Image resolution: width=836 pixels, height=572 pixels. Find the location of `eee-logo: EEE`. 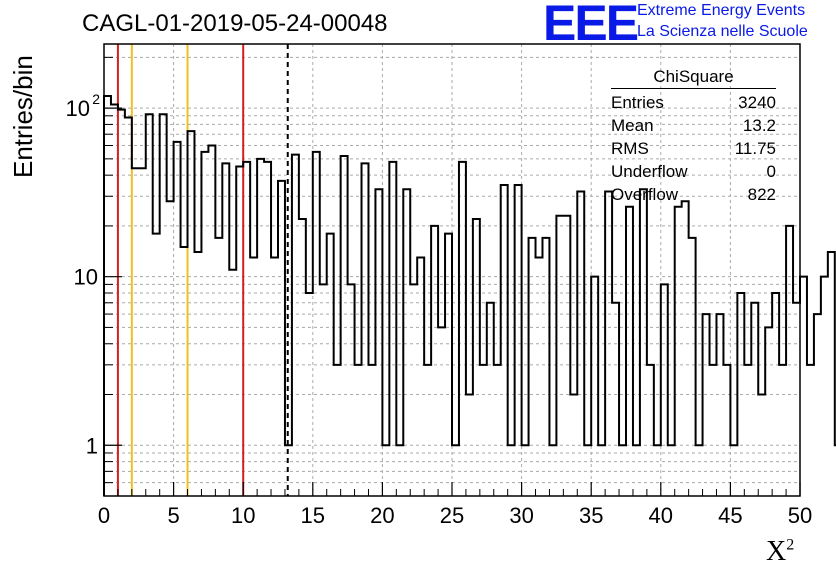

eee-logo: EEE is located at coordinates (591, 25).